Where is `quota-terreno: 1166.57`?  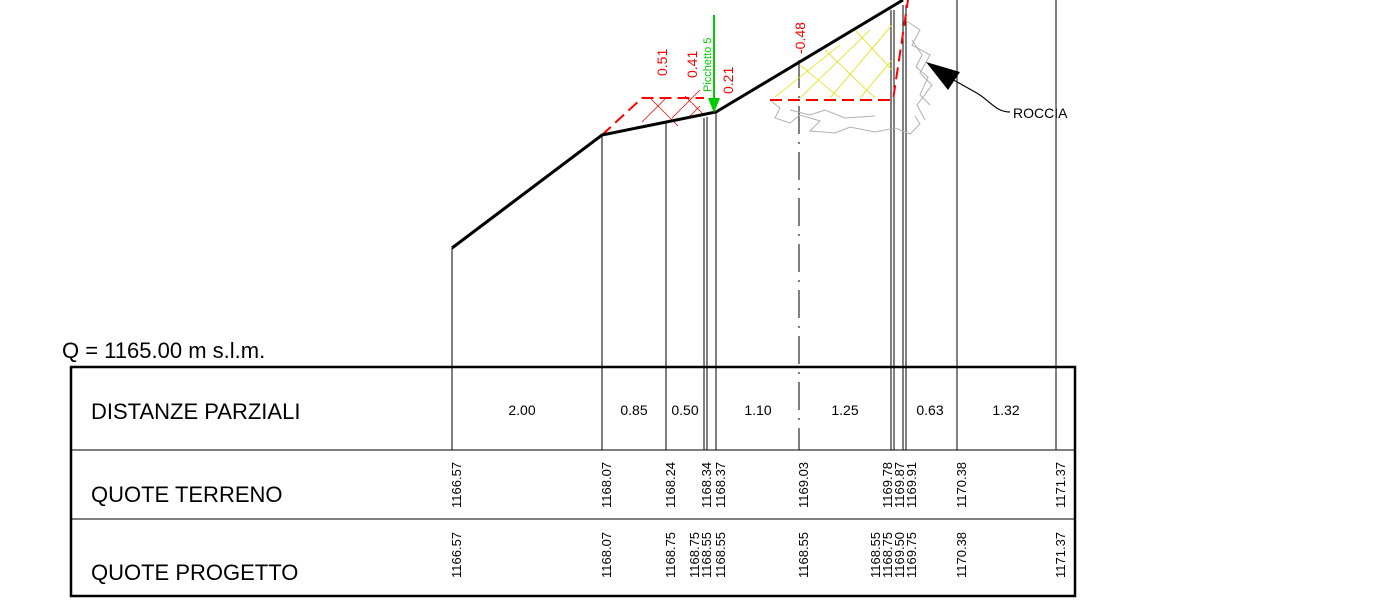
quota-terreno: 1166.57 is located at coordinates (456, 485).